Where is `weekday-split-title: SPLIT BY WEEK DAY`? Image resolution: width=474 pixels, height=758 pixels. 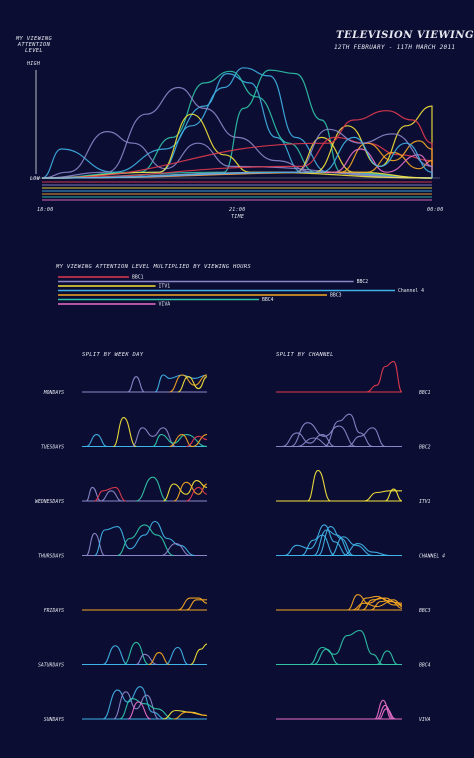 weekday-split-title: SPLIT BY WEEK DAY is located at coordinates (113, 355).